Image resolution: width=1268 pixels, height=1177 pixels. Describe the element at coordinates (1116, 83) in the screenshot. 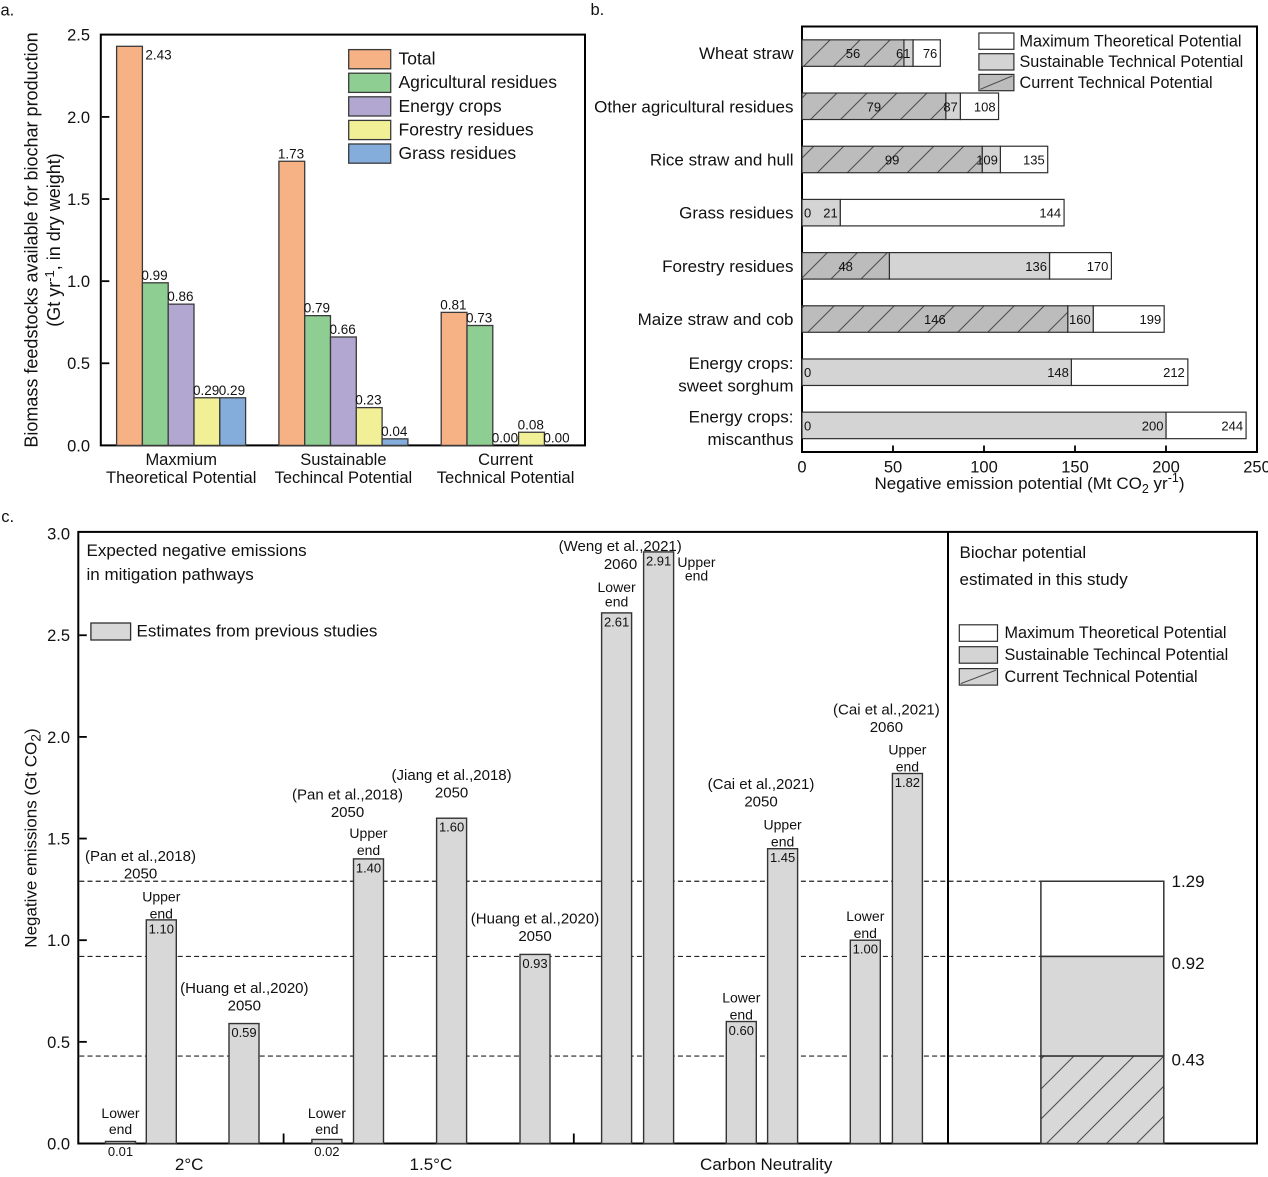

I see `svg-text: Current Technical Potential` at that location.